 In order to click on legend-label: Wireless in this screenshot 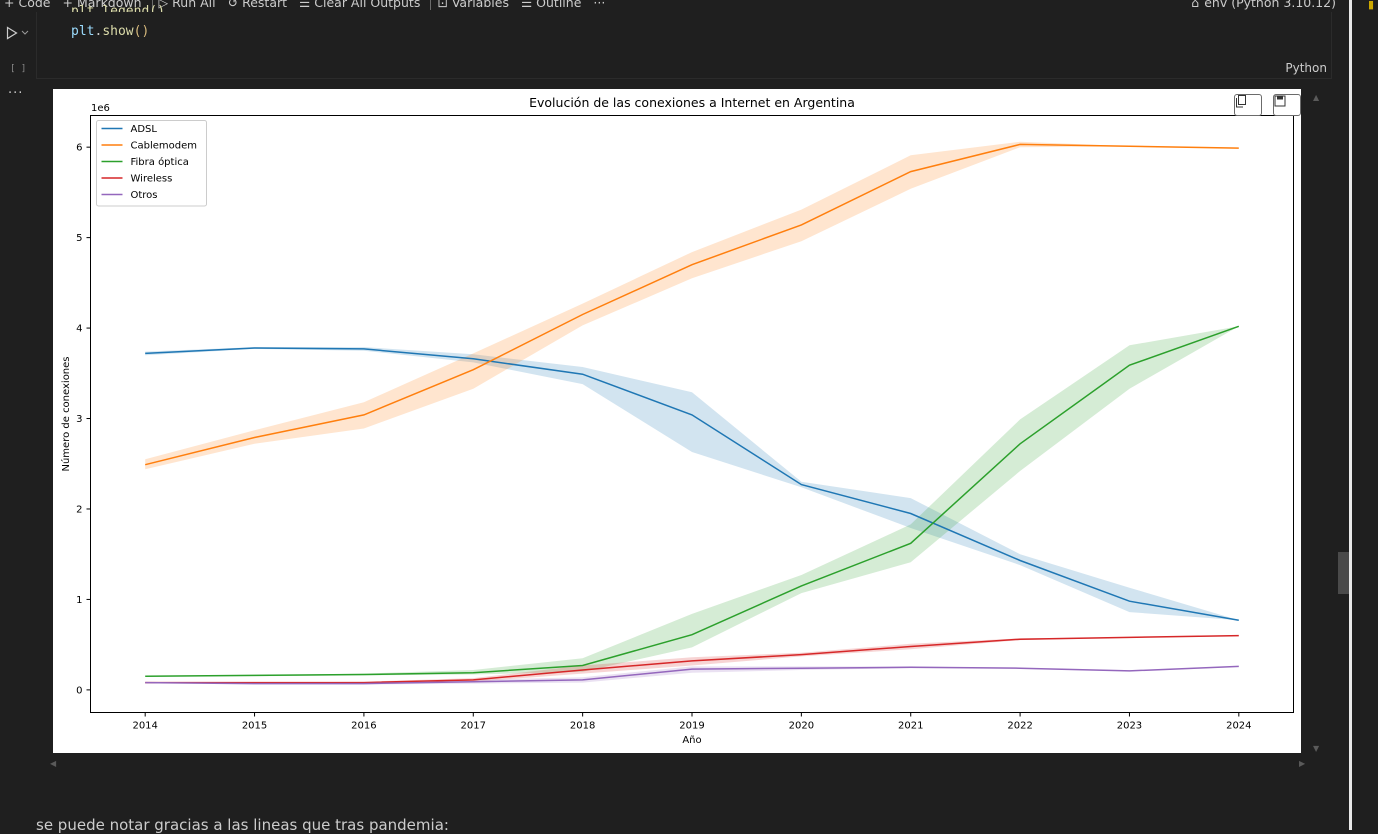, I will do `click(152, 179)`.